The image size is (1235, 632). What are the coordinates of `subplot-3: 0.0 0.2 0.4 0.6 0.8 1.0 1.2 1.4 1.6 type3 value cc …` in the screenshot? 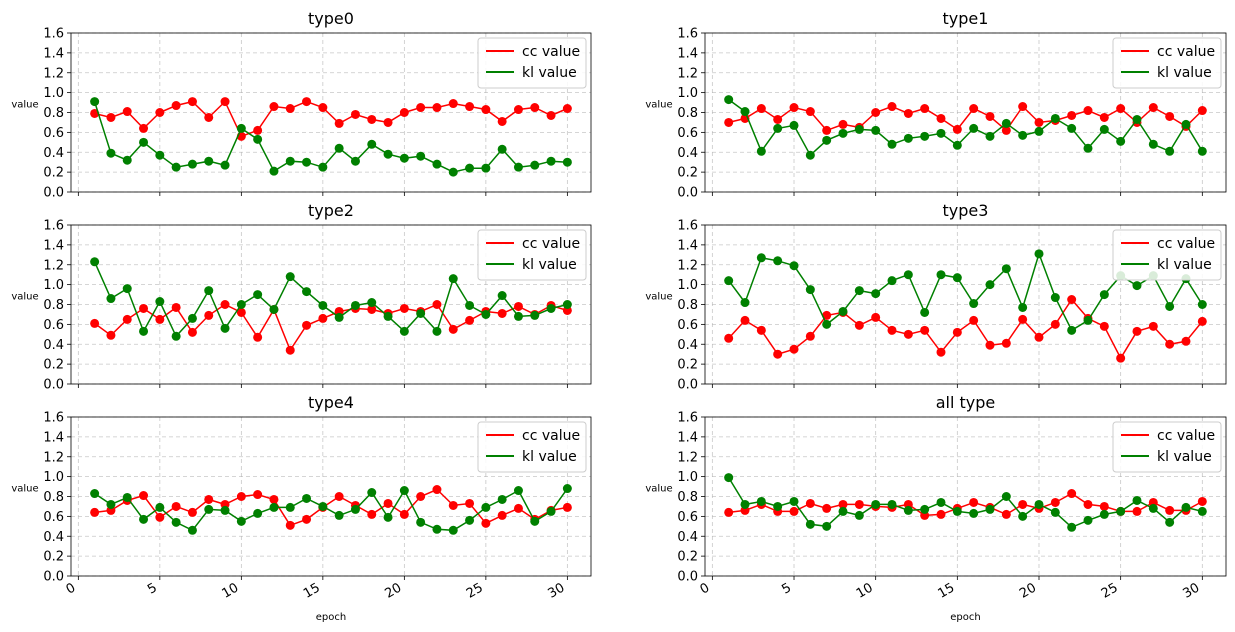 It's located at (936, 297).